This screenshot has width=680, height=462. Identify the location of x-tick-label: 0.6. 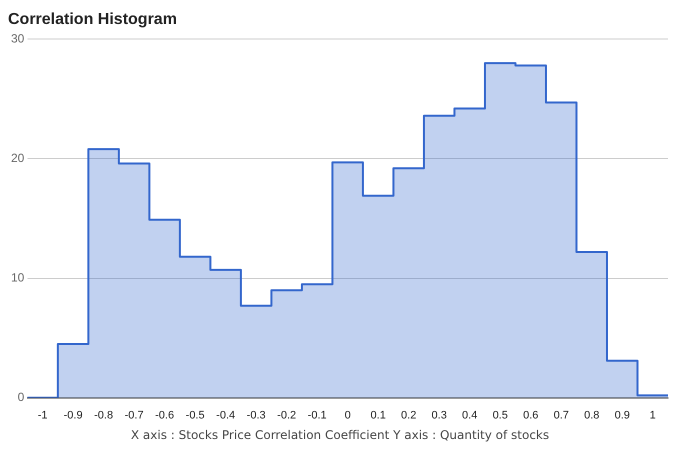
(530, 415).